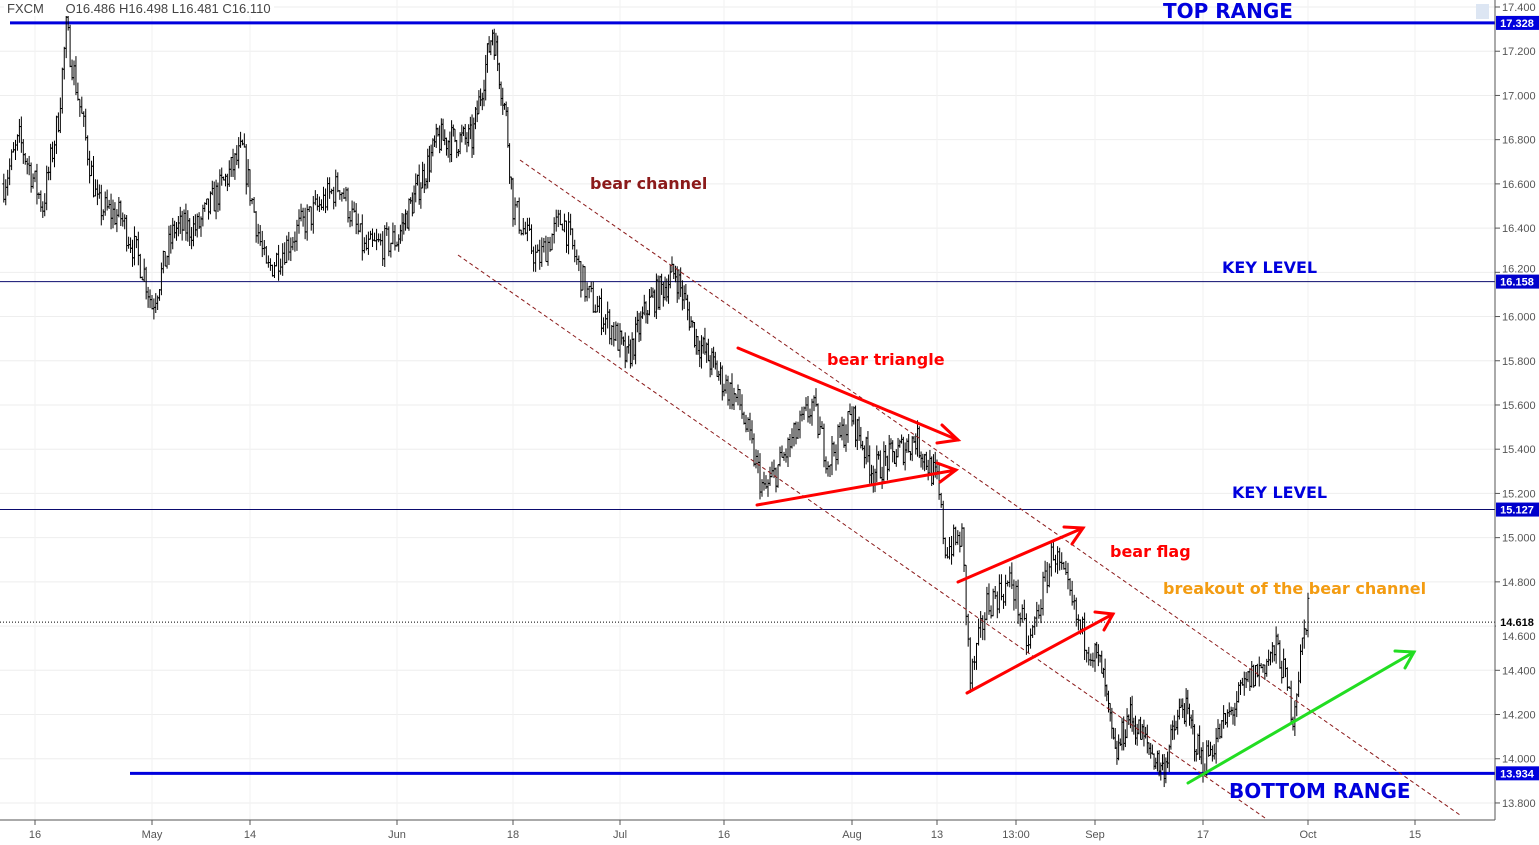  Describe the element at coordinates (848, 394) in the screenshot. I see `triangle-upper-arrow` at that location.